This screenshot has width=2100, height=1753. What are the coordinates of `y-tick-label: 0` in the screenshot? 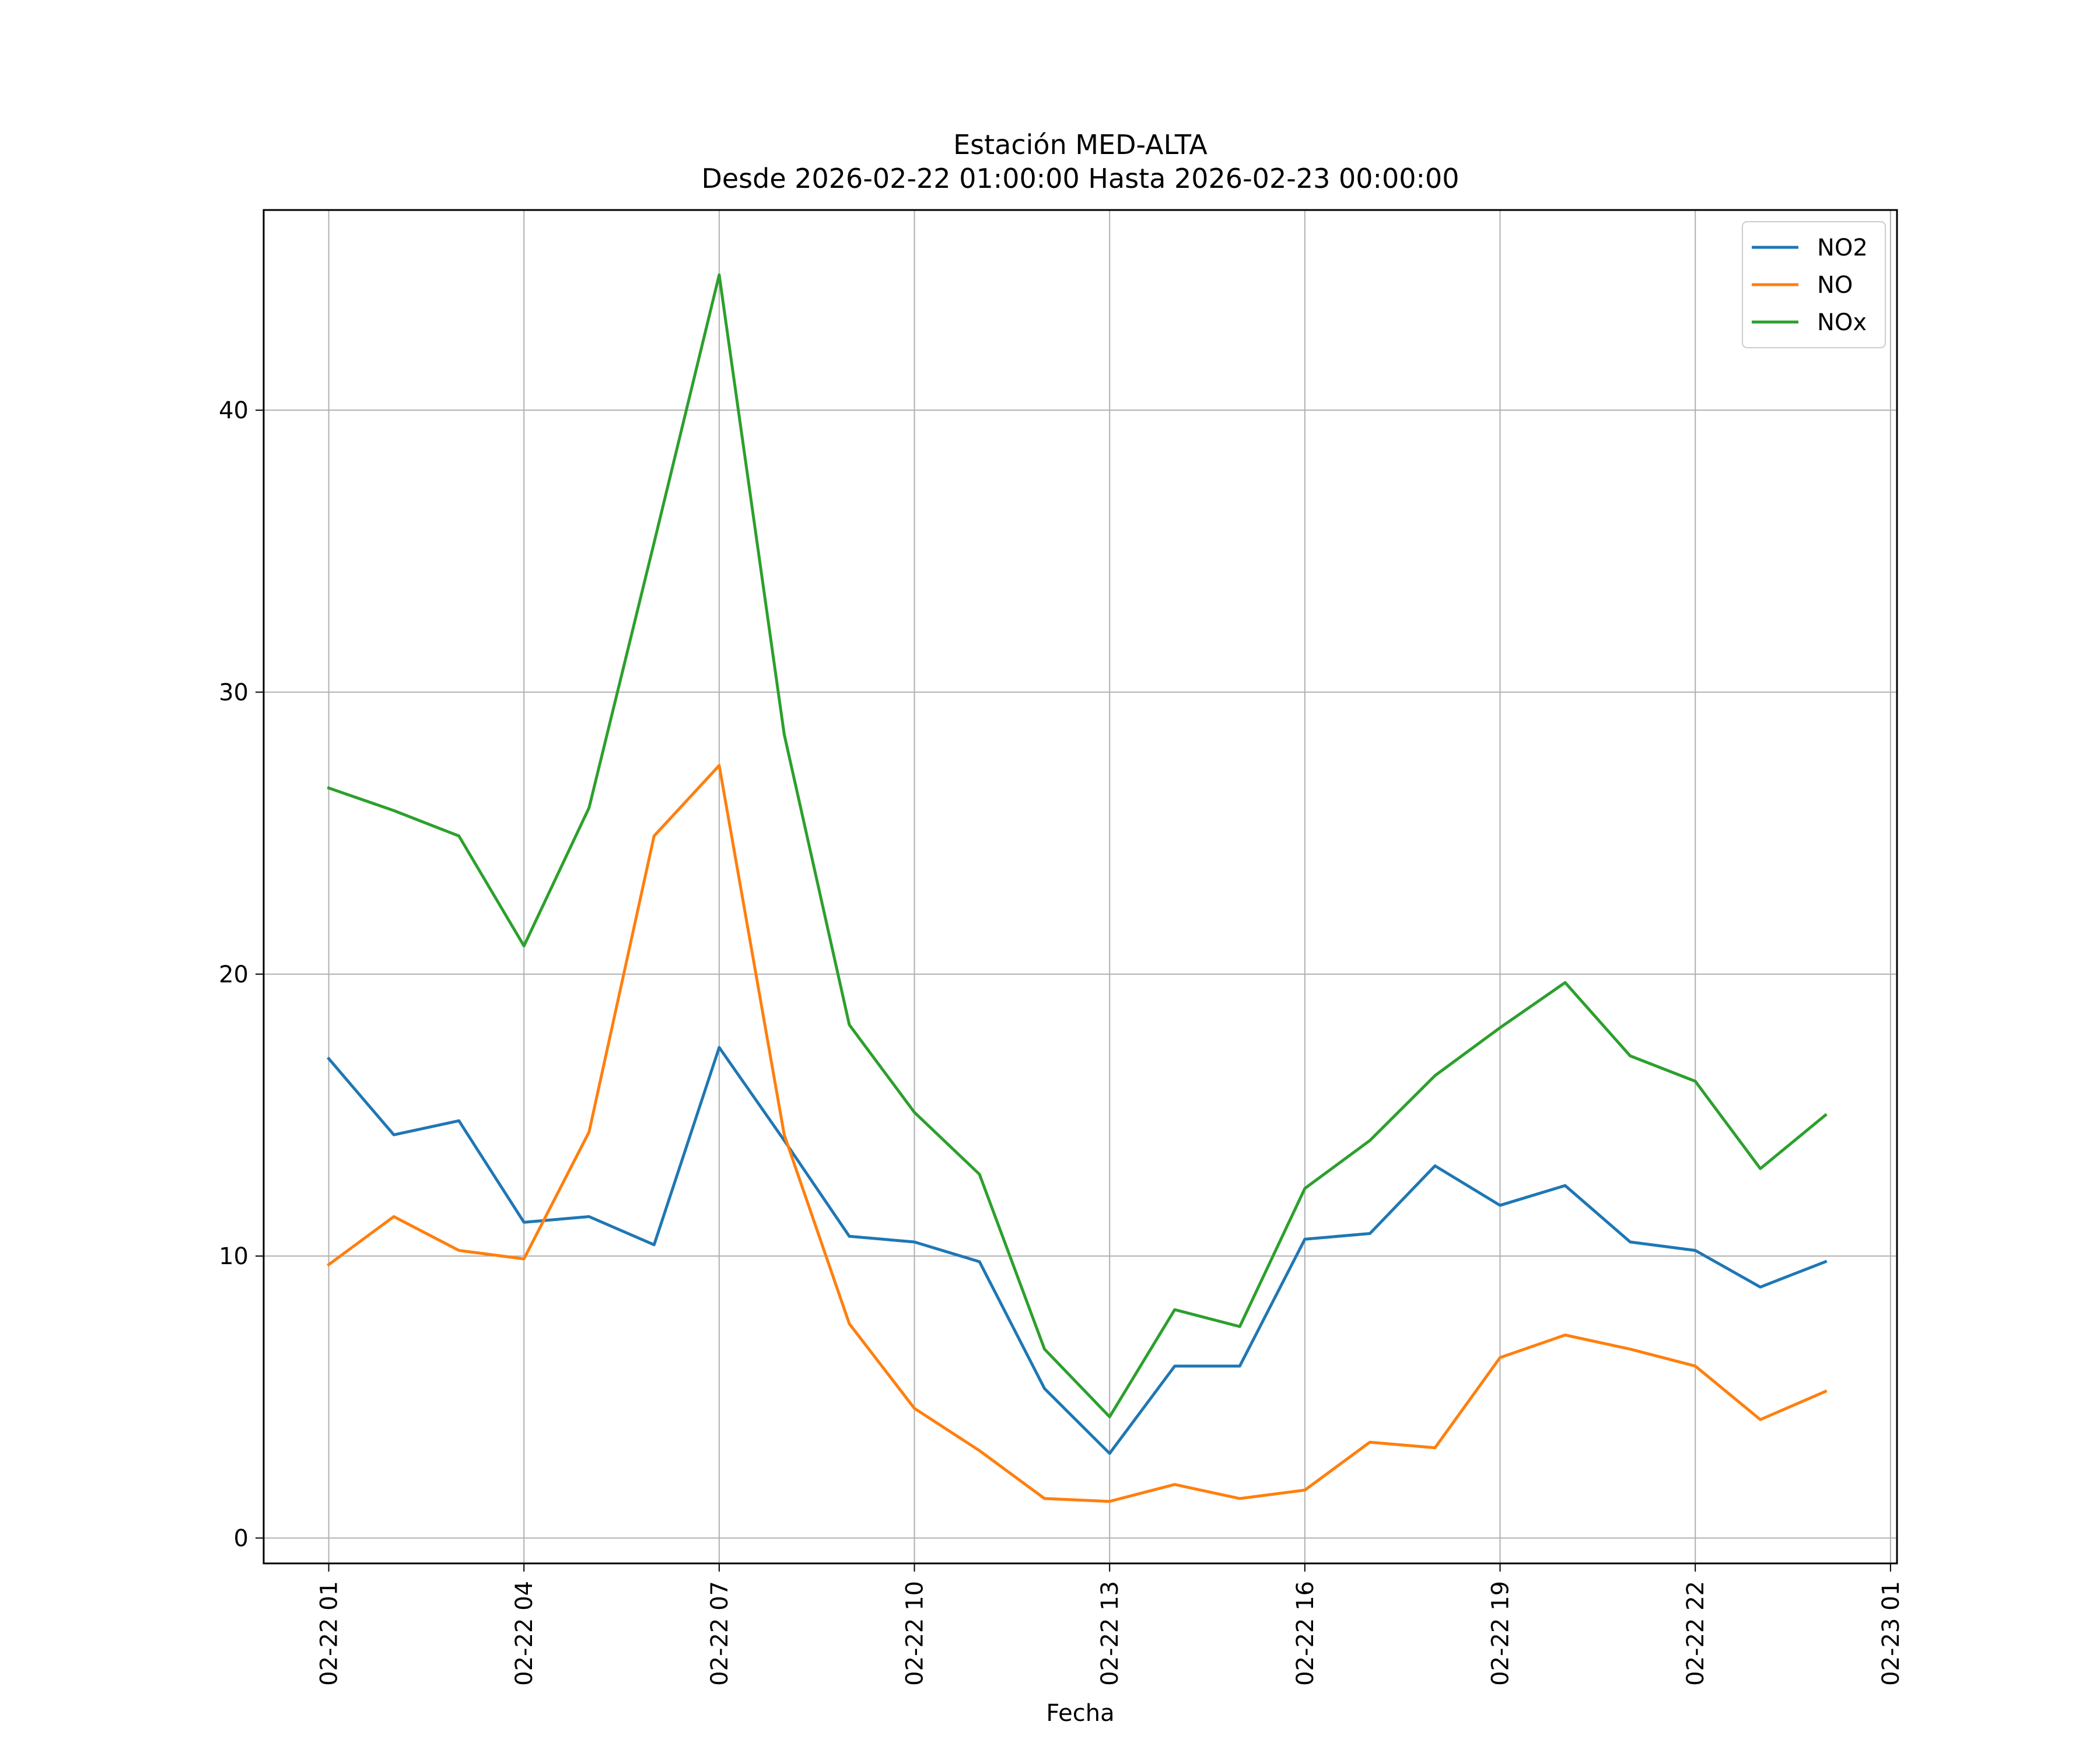 It's located at (242, 1538).